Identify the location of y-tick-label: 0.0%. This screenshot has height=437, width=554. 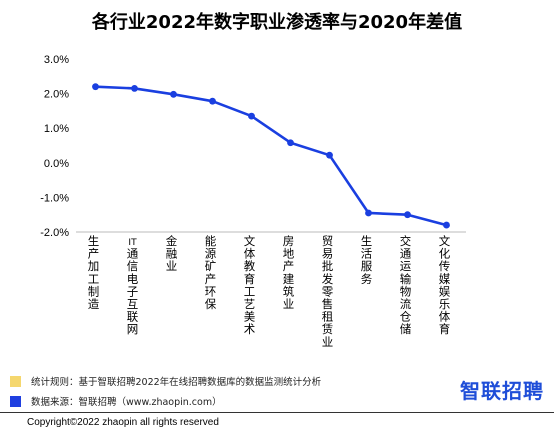
(56, 164).